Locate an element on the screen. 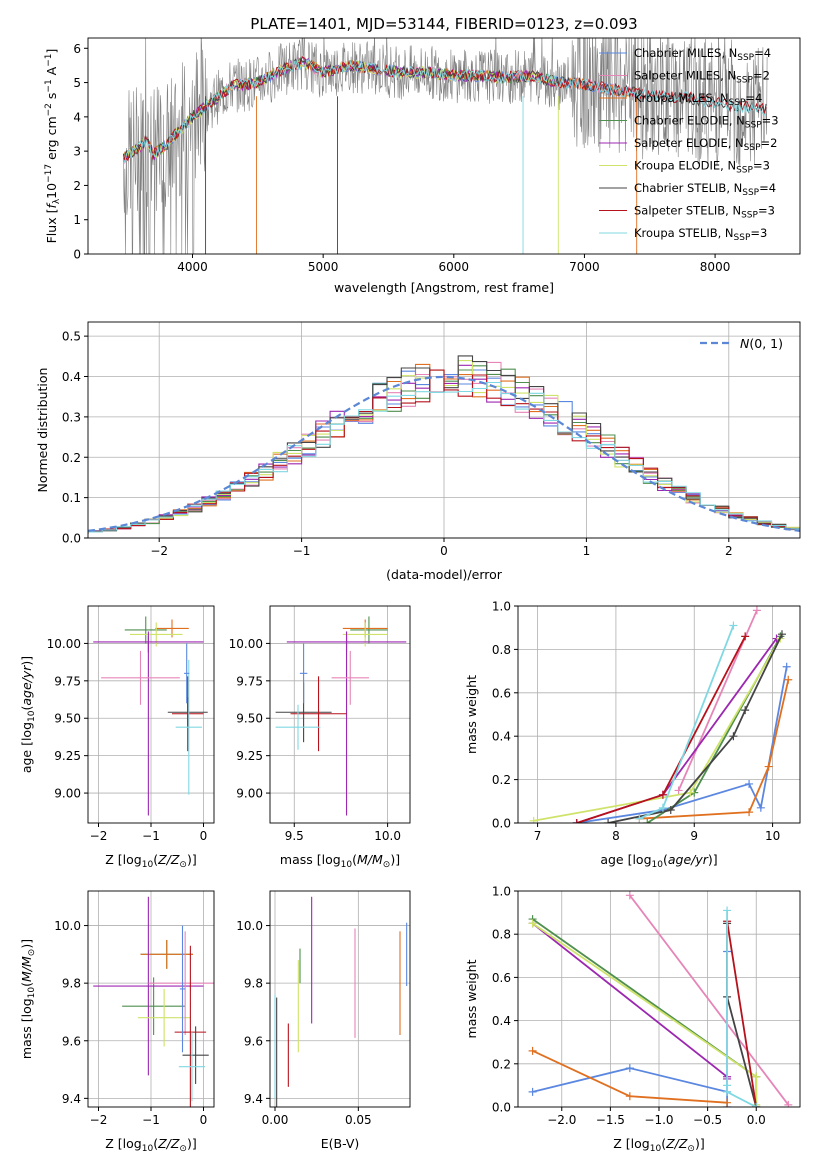 The width and height of the screenshot is (819, 1170). y-tick-label: 1.0 is located at coordinates (501, 892).